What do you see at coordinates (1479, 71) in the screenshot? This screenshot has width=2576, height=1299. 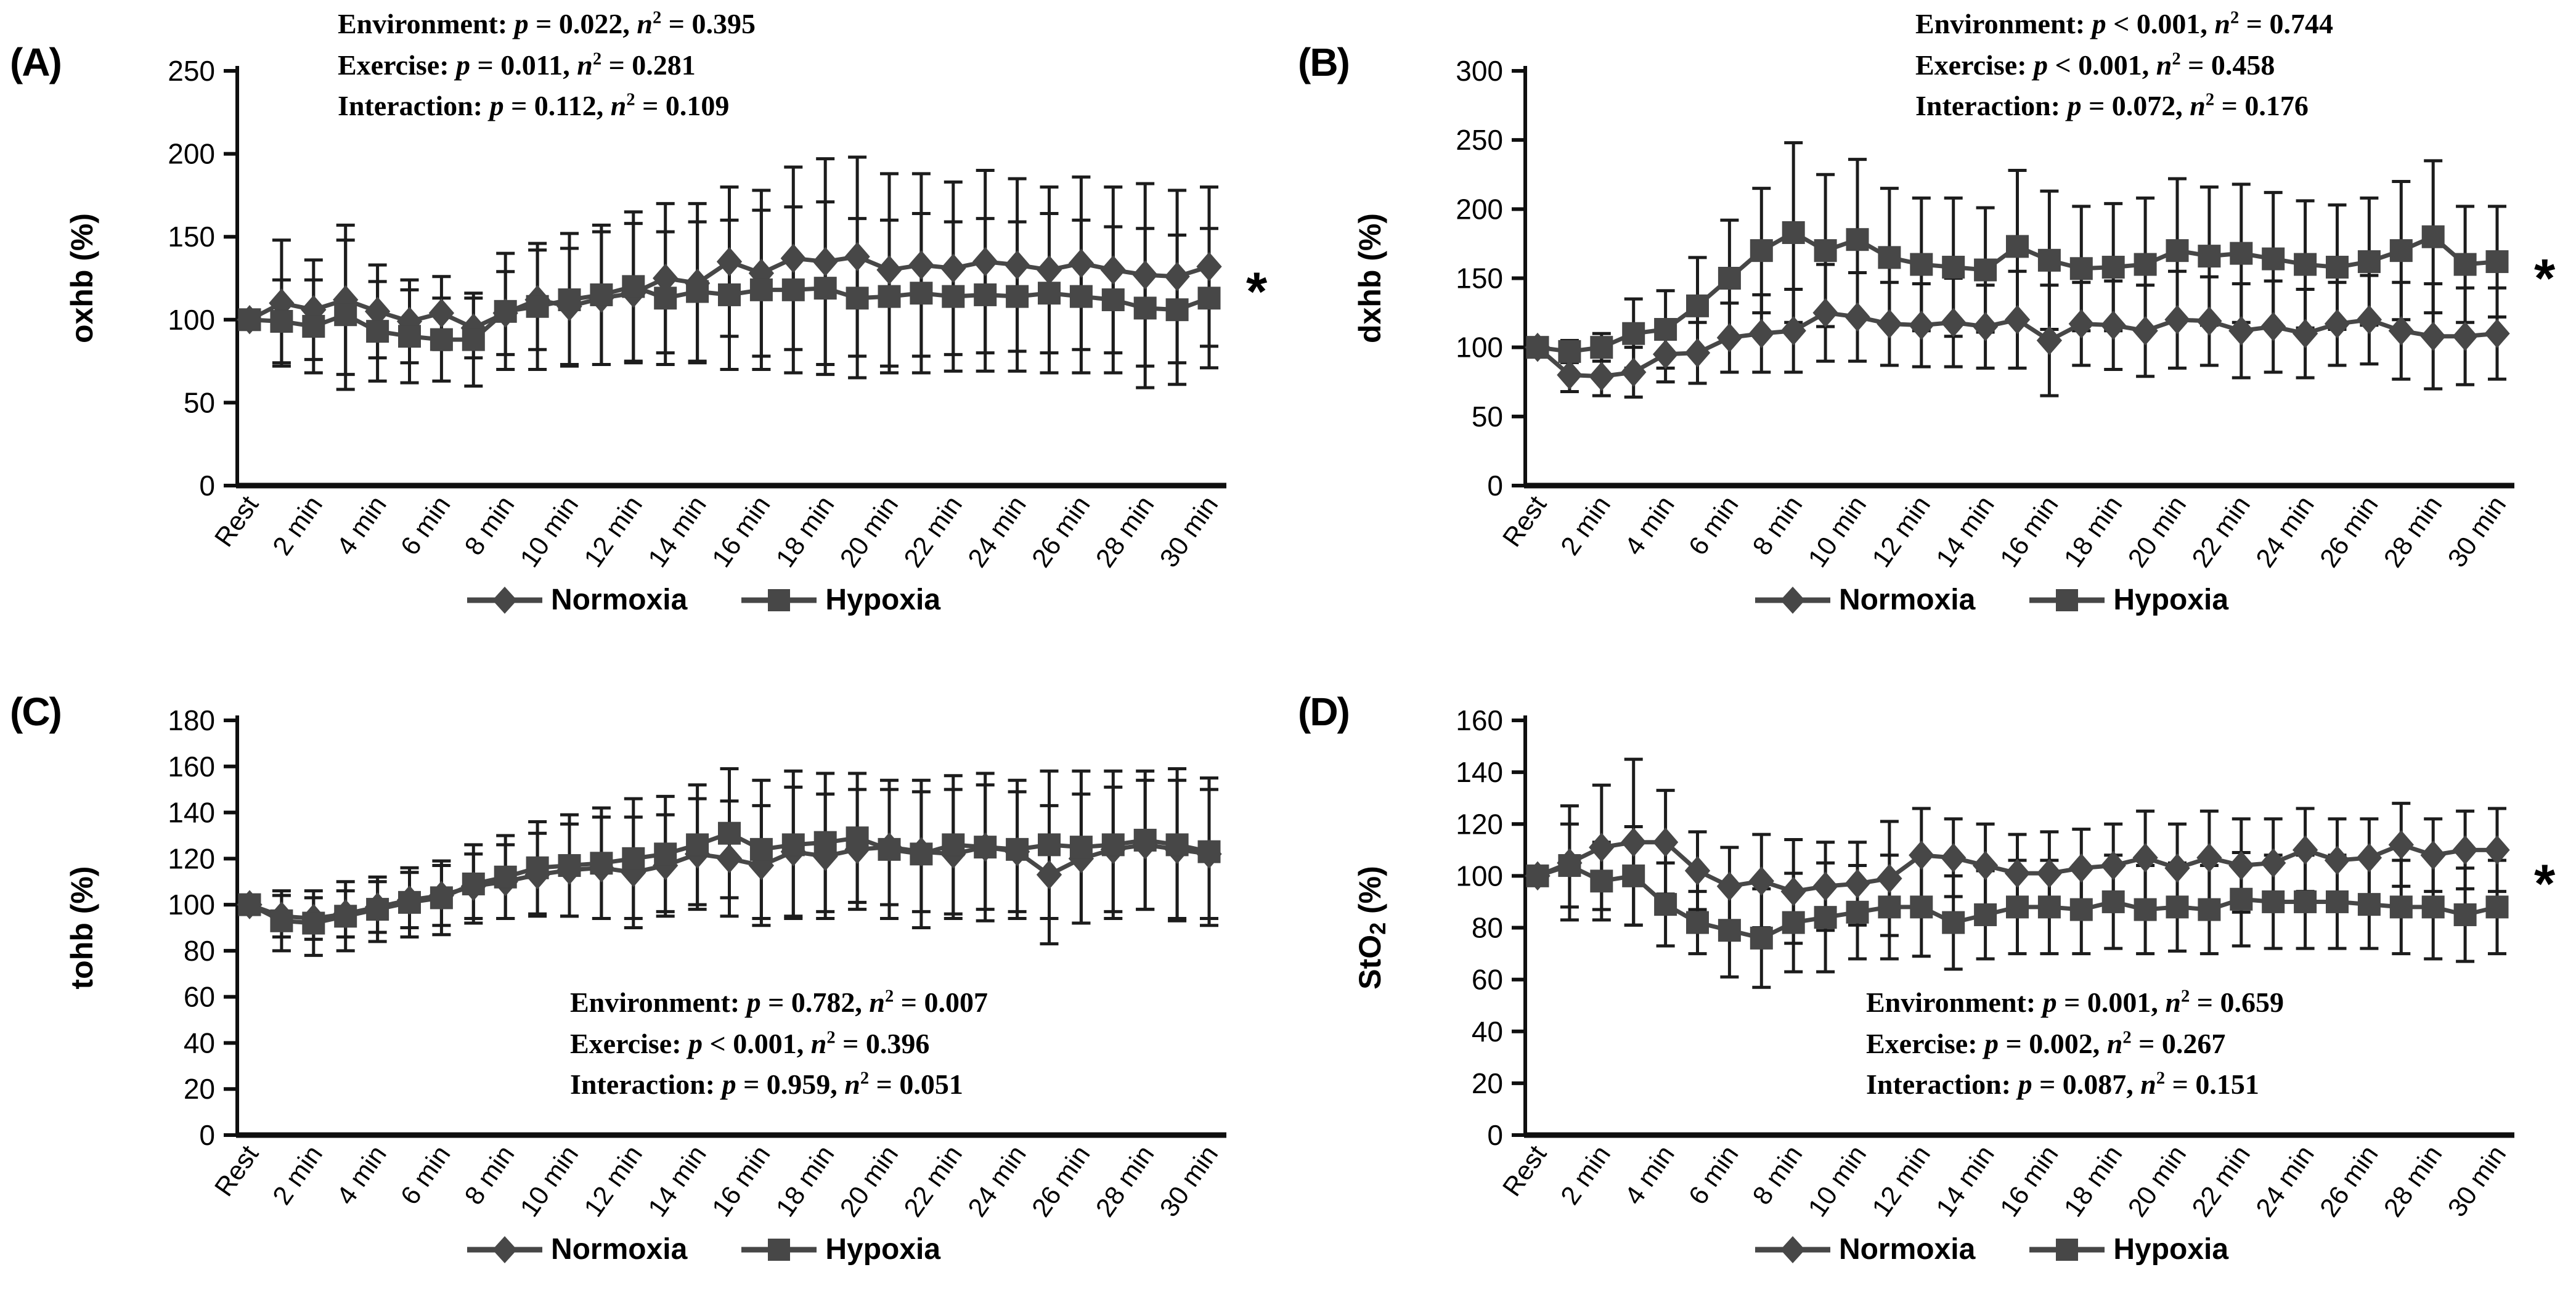 I see `y-tick-label: 300` at bounding box center [1479, 71].